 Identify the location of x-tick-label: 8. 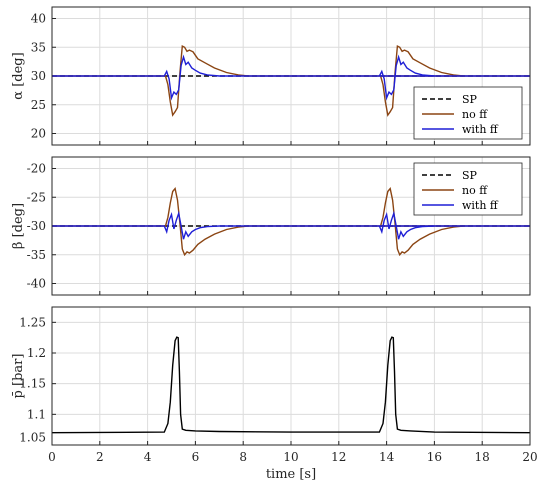
(243, 457).